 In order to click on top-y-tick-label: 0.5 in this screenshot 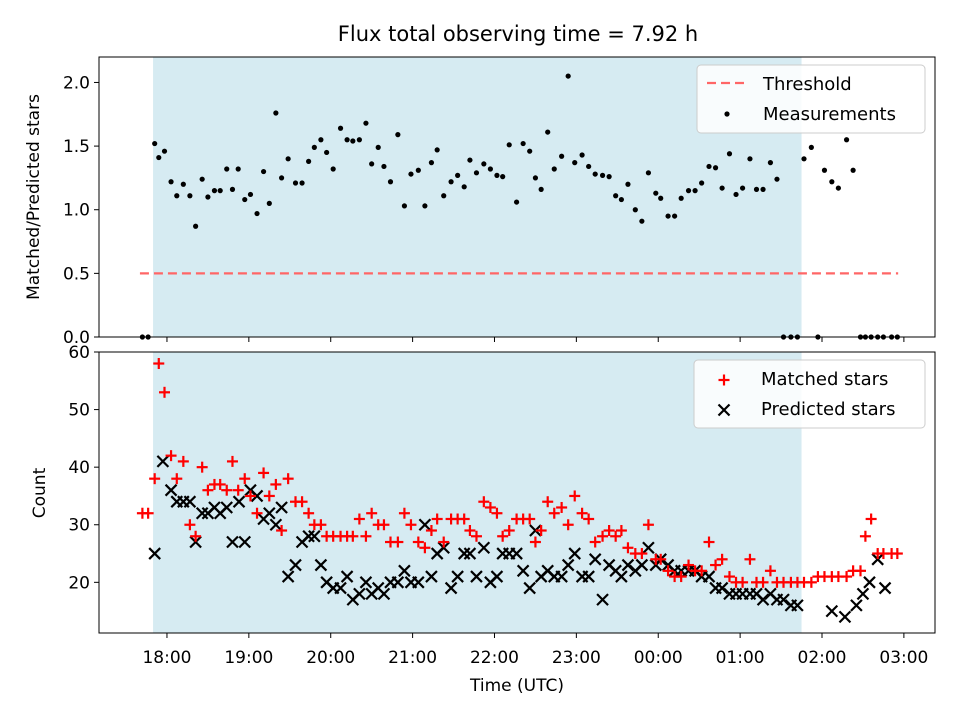, I will do `click(76, 274)`.